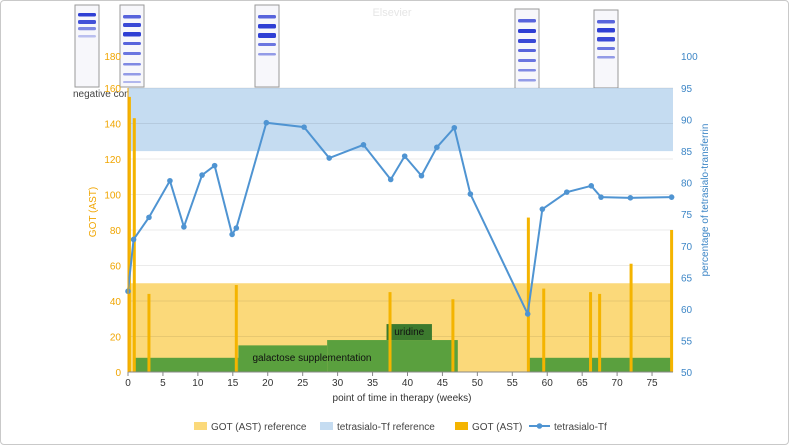 This screenshot has height=445, width=789. I want to click on x-tick-label: 50, so click(478, 383).